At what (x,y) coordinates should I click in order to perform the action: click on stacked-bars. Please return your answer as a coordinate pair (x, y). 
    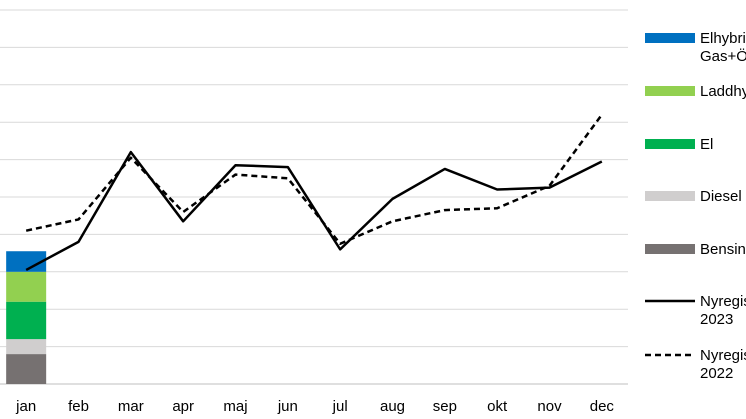
    Looking at the image, I should click on (26, 317).